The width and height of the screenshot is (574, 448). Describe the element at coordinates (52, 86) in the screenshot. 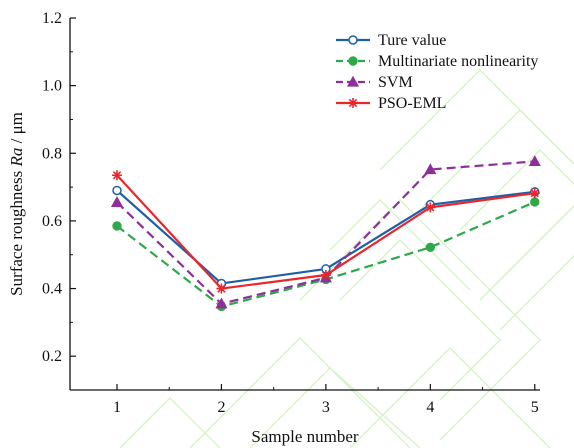

I see `y-tick-label: 1.0` at that location.